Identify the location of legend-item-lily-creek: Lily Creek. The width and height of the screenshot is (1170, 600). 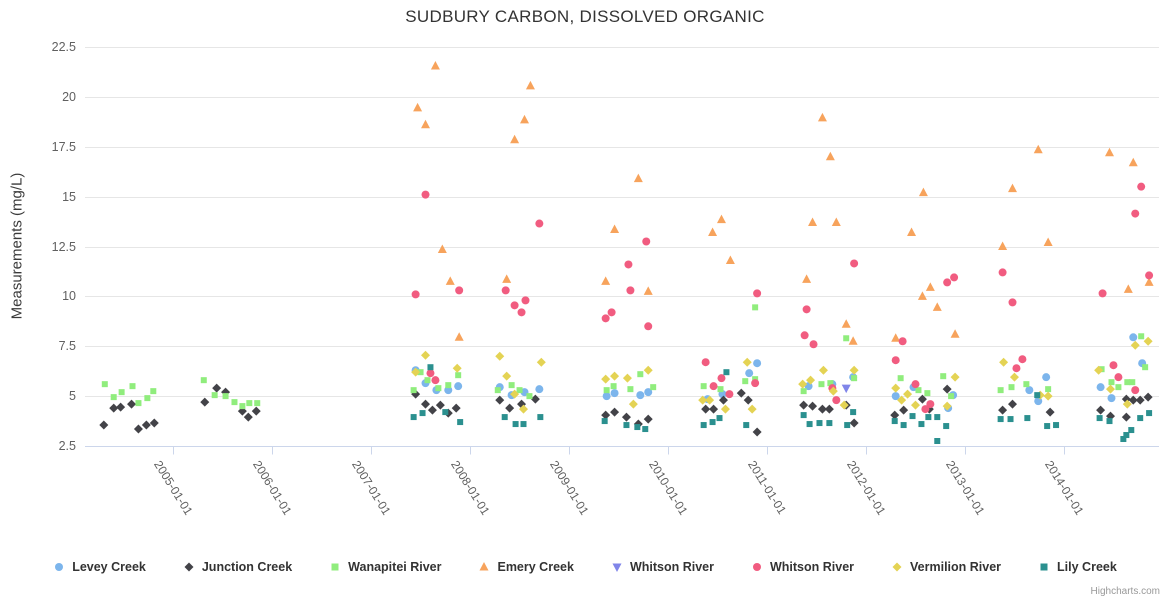
(1077, 567).